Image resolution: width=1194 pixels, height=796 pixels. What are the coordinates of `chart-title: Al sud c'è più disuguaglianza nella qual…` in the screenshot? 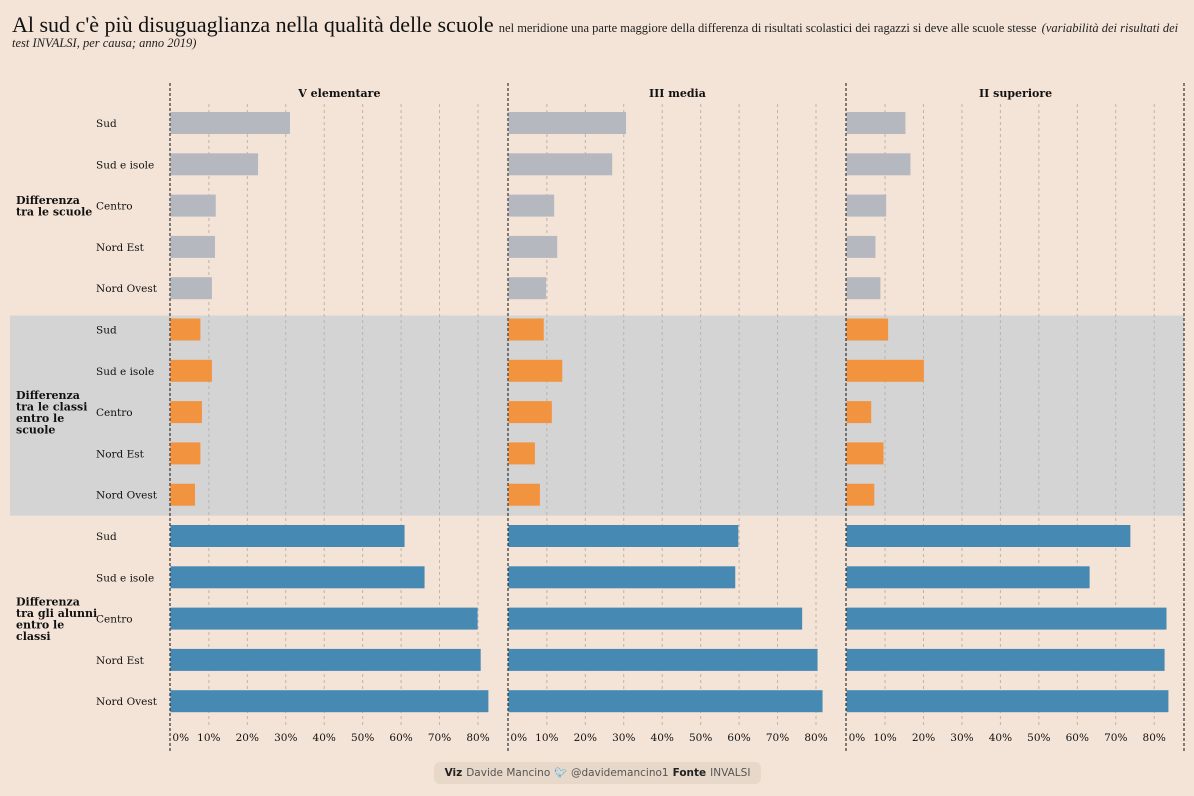 It's located at (253, 24).